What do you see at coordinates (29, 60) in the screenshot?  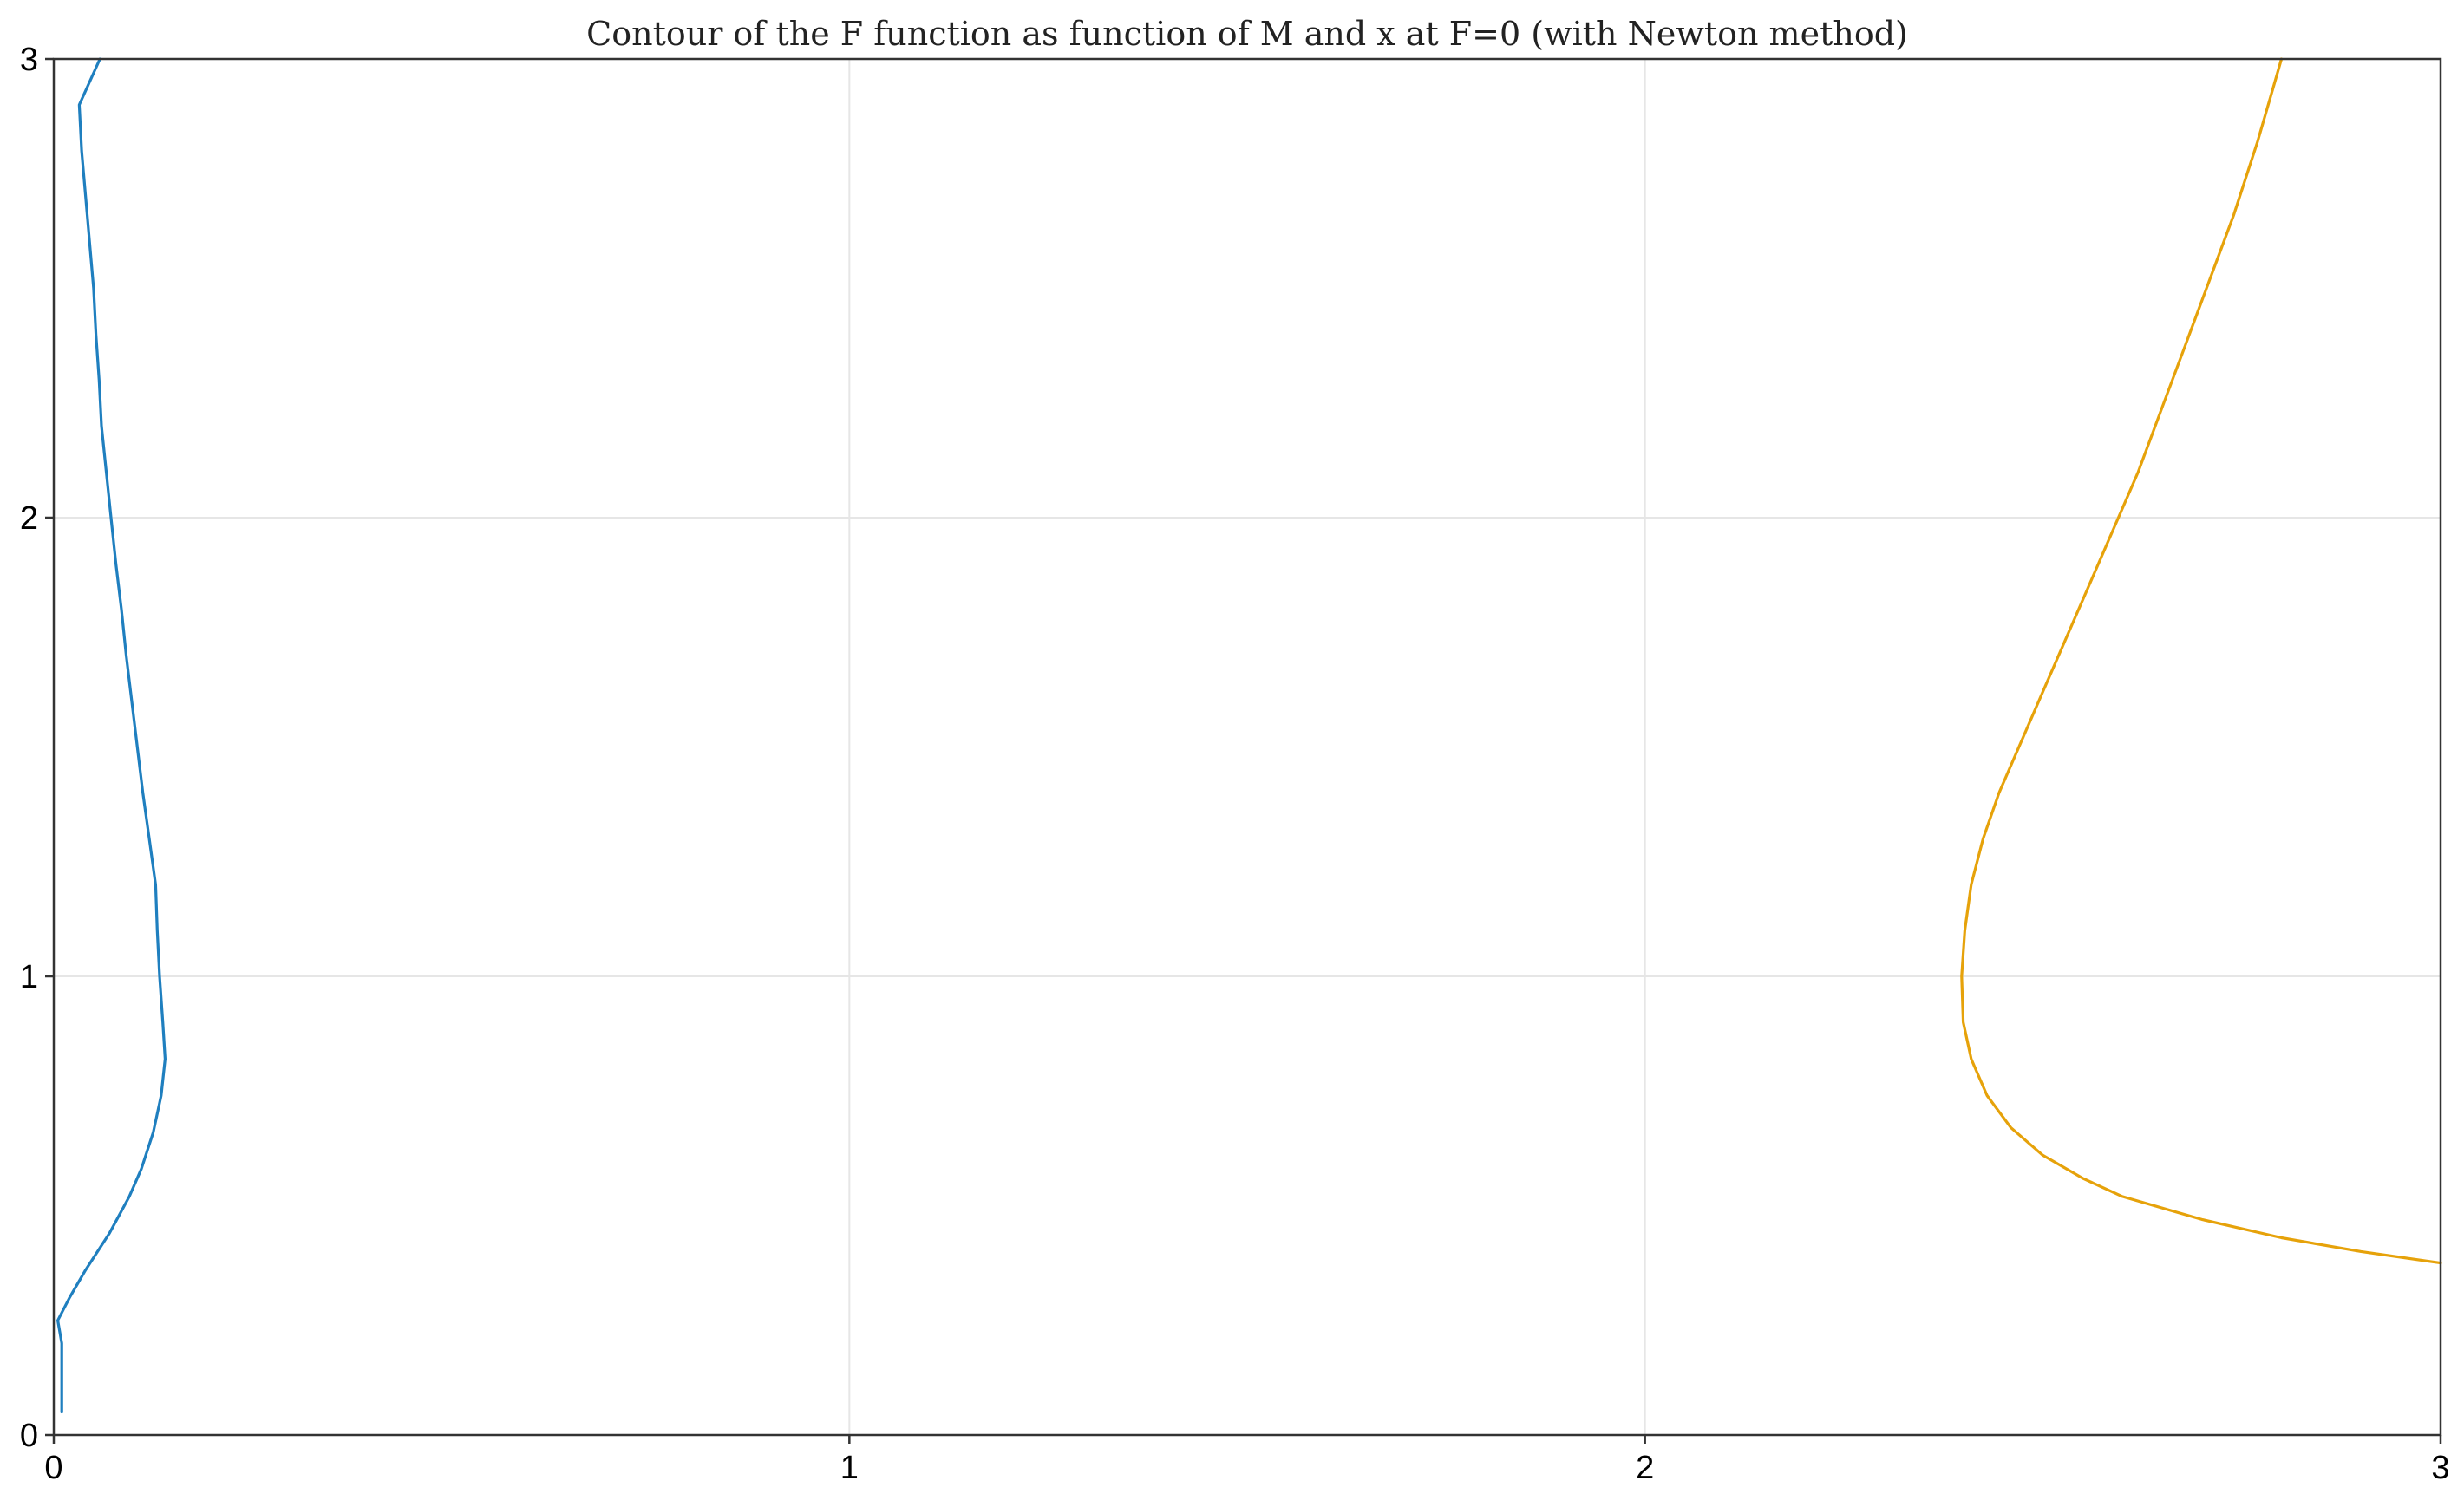 I see `y-tick-label: 3` at bounding box center [29, 60].